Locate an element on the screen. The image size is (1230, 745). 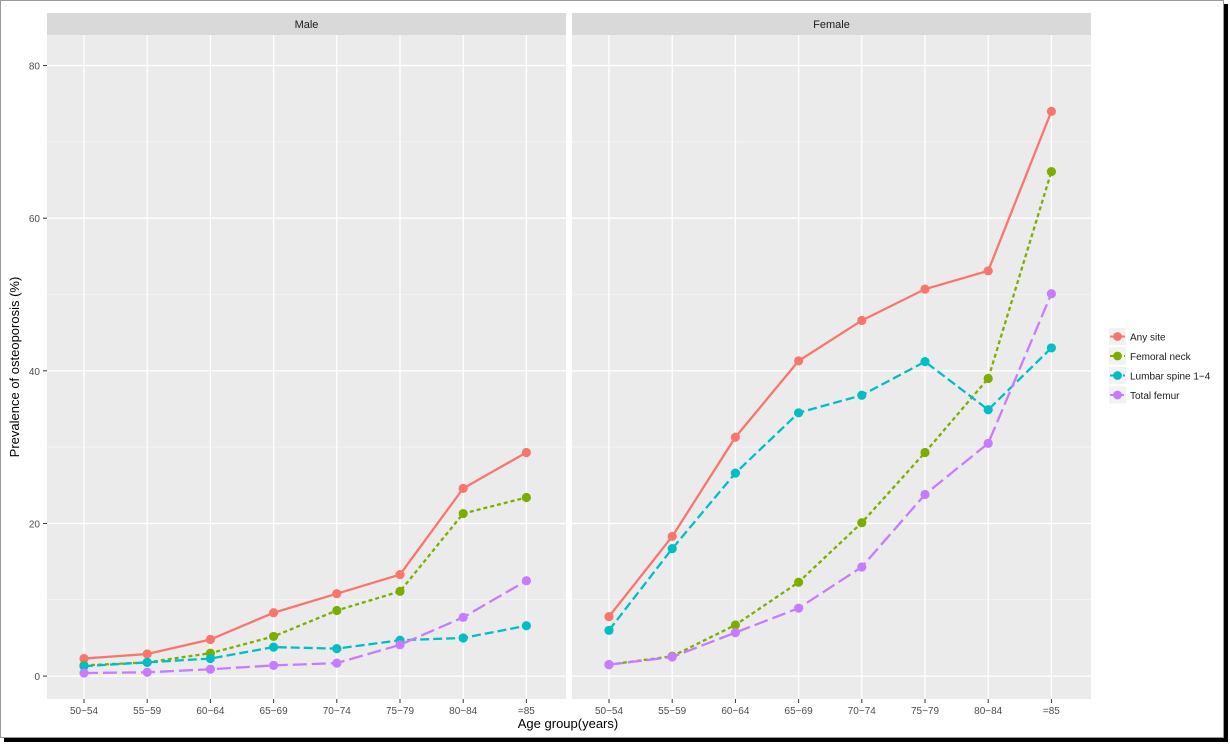
y-tick-label: 20 is located at coordinates (35, 524).